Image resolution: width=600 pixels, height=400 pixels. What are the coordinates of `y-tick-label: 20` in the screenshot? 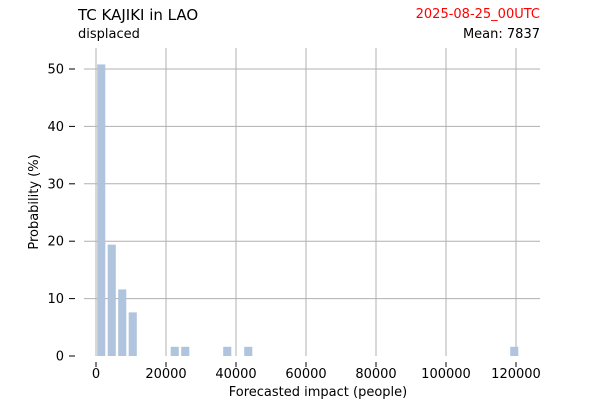 It's located at (55, 242).